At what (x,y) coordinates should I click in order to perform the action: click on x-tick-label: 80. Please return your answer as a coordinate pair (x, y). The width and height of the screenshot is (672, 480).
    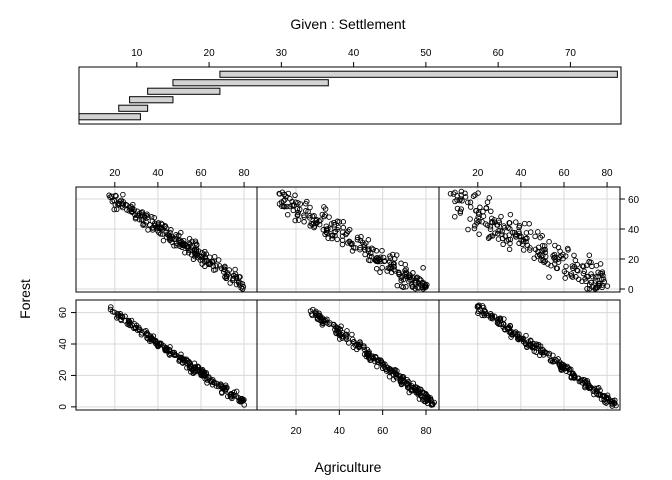
    Looking at the image, I should click on (426, 431).